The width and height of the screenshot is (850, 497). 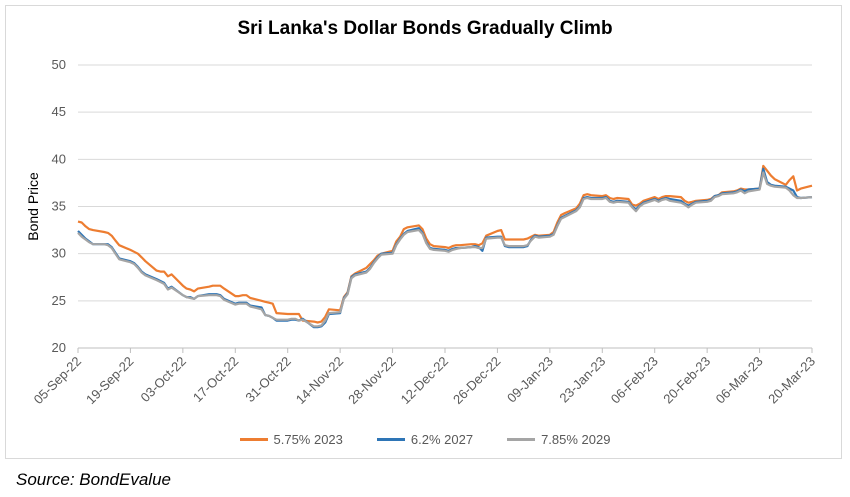 I want to click on y-axis-label: Bond Price, so click(x=33, y=206).